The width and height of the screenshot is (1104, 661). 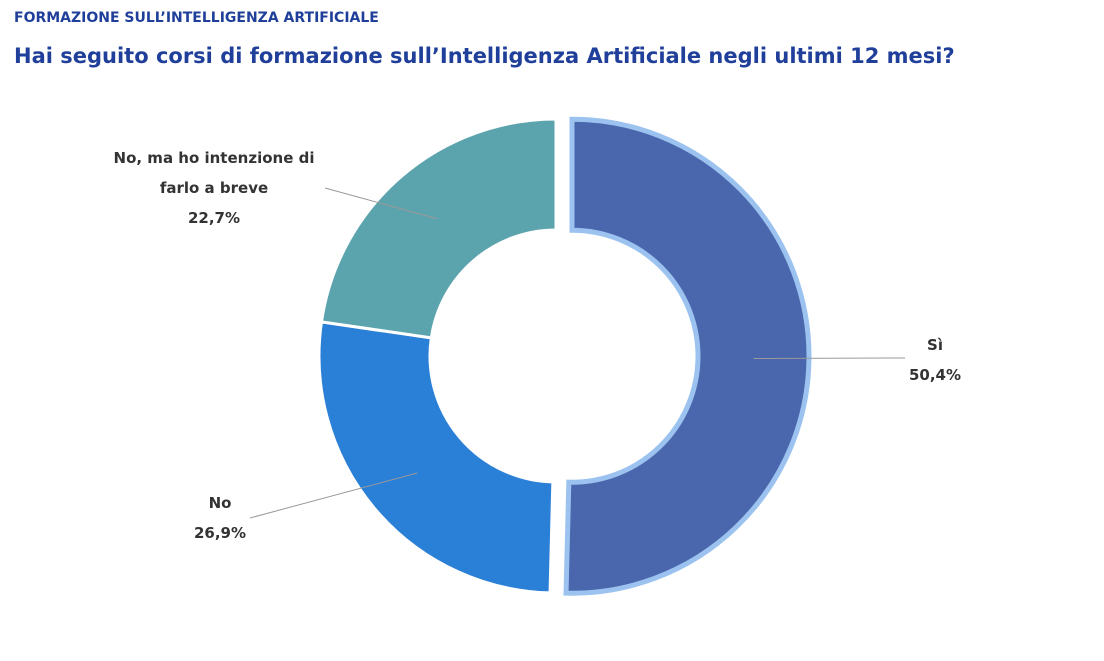 I want to click on value-label: 50,4%, so click(x=935, y=375).